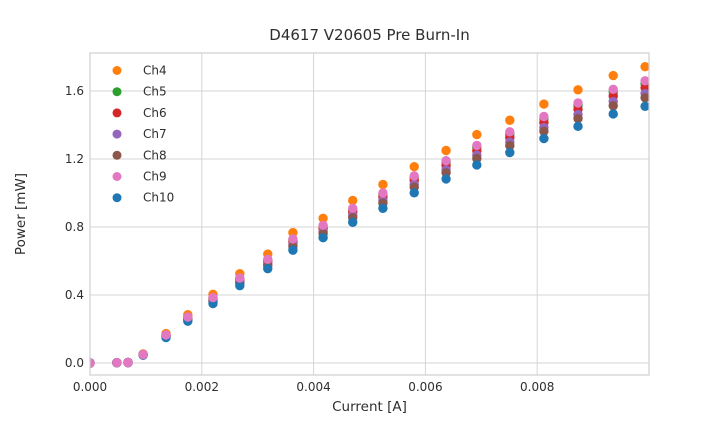 Image resolution: width=720 pixels, height=432 pixels. What do you see at coordinates (425, 387) in the screenshot?
I see `x-tick-label: 0.006` at bounding box center [425, 387].